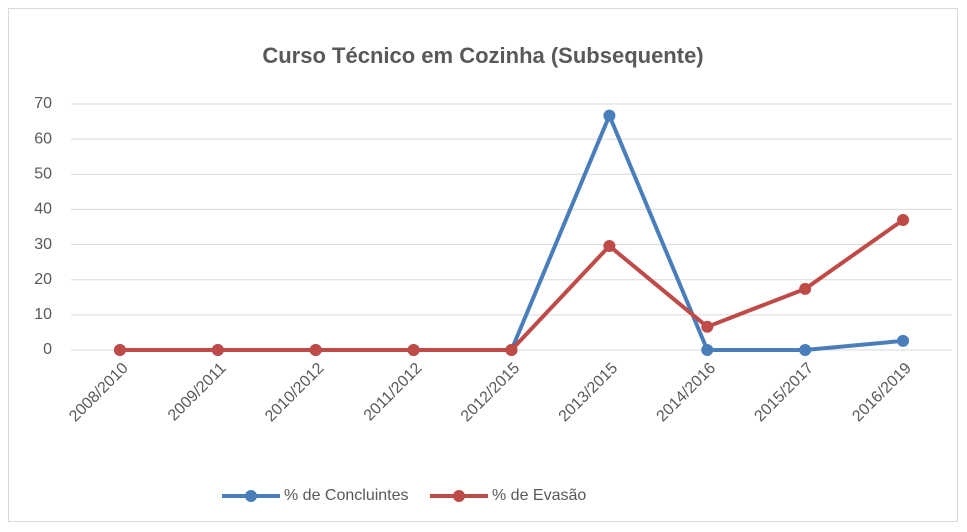 The height and width of the screenshot is (532, 967). I want to click on y-tick-label: 50, so click(43, 174).